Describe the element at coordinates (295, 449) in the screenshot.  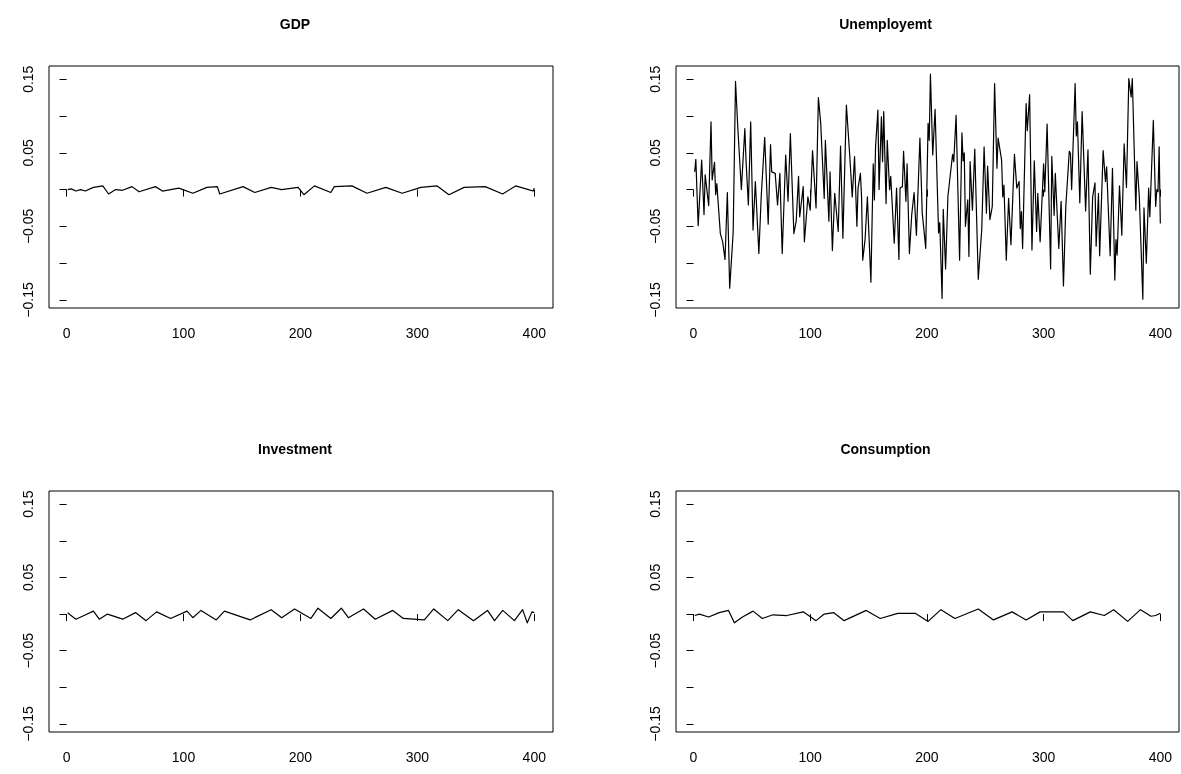
I see `chart-title: Investment` at that location.